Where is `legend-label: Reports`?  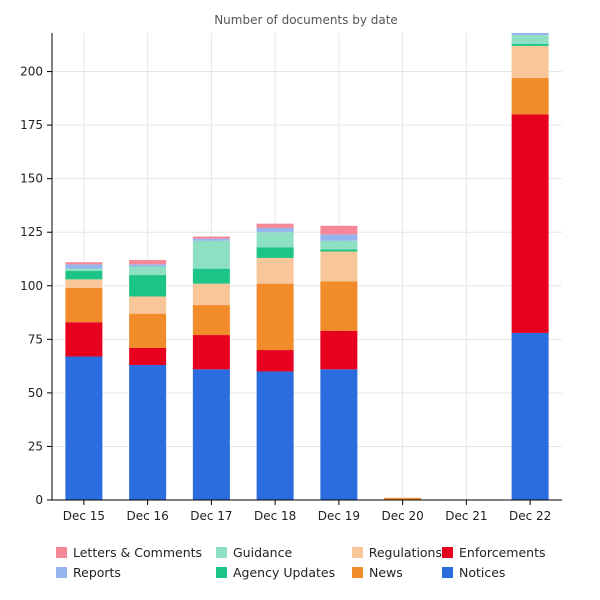
legend-label: Reports is located at coordinates (97, 572).